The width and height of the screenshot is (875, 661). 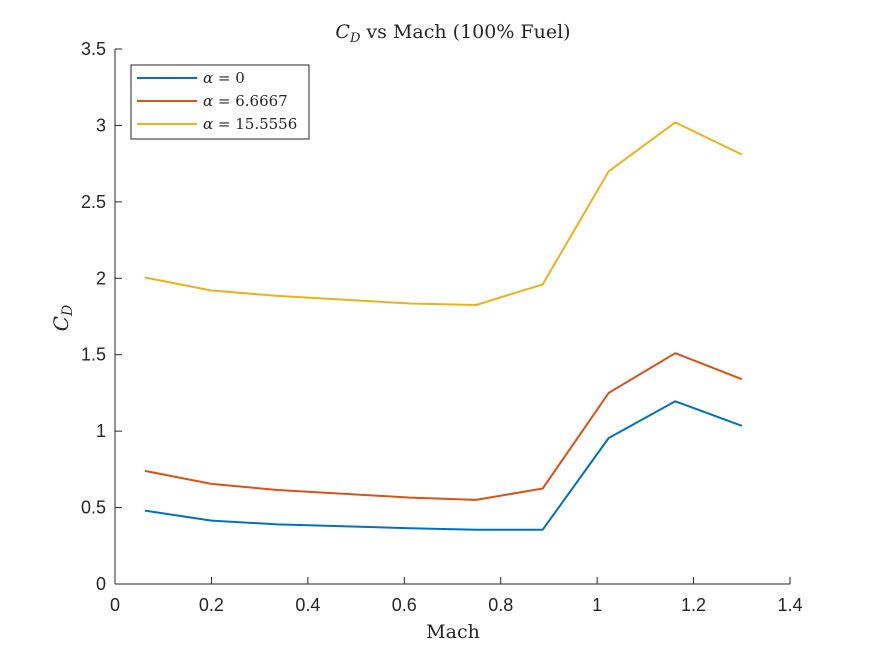 What do you see at coordinates (245, 101) in the screenshot?
I see `legend-label-1: α = 6.6667` at bounding box center [245, 101].